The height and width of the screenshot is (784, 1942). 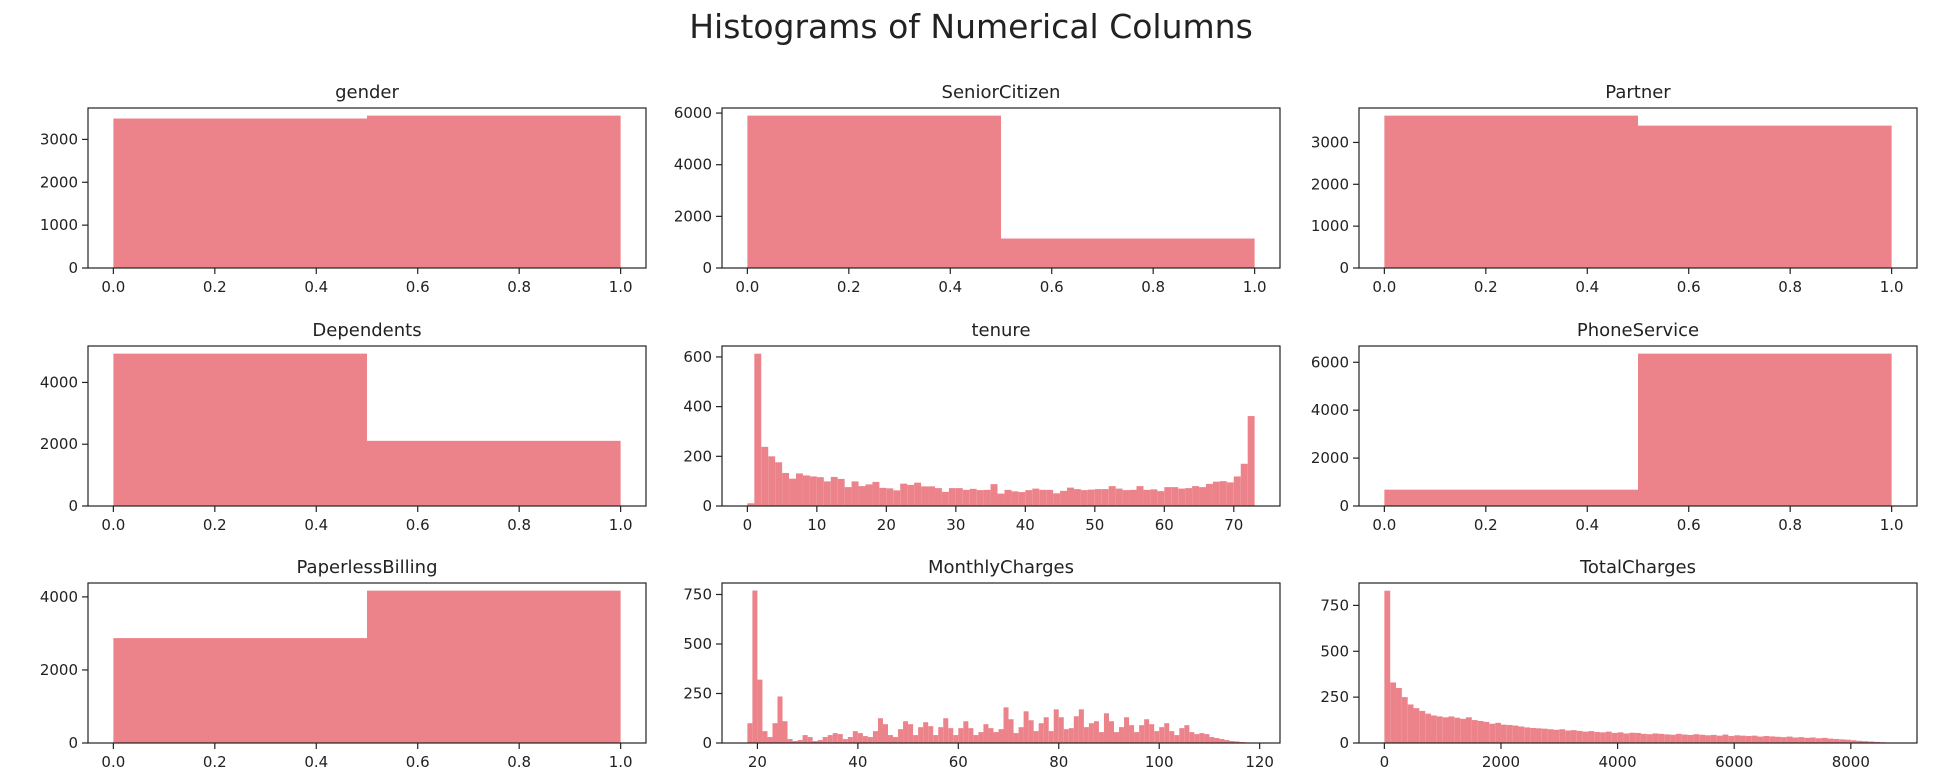 I want to click on axes-frame, so click(x=367, y=426).